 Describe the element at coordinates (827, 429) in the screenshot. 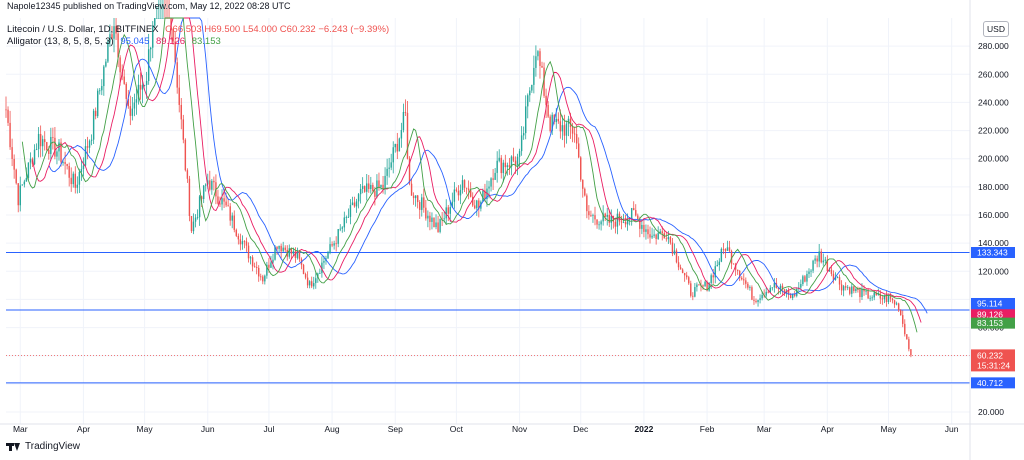

I see `x-tick-label: Apr` at that location.